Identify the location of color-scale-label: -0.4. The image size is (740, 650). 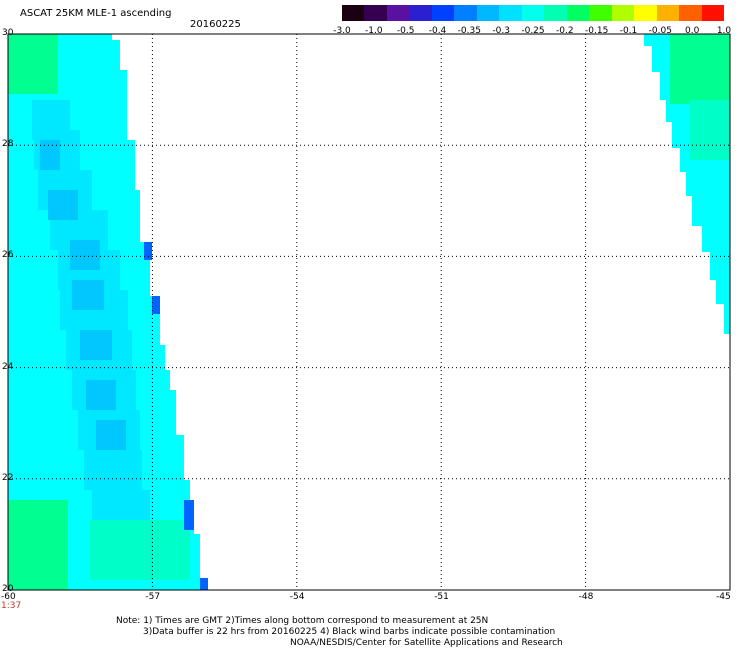
(437, 31).